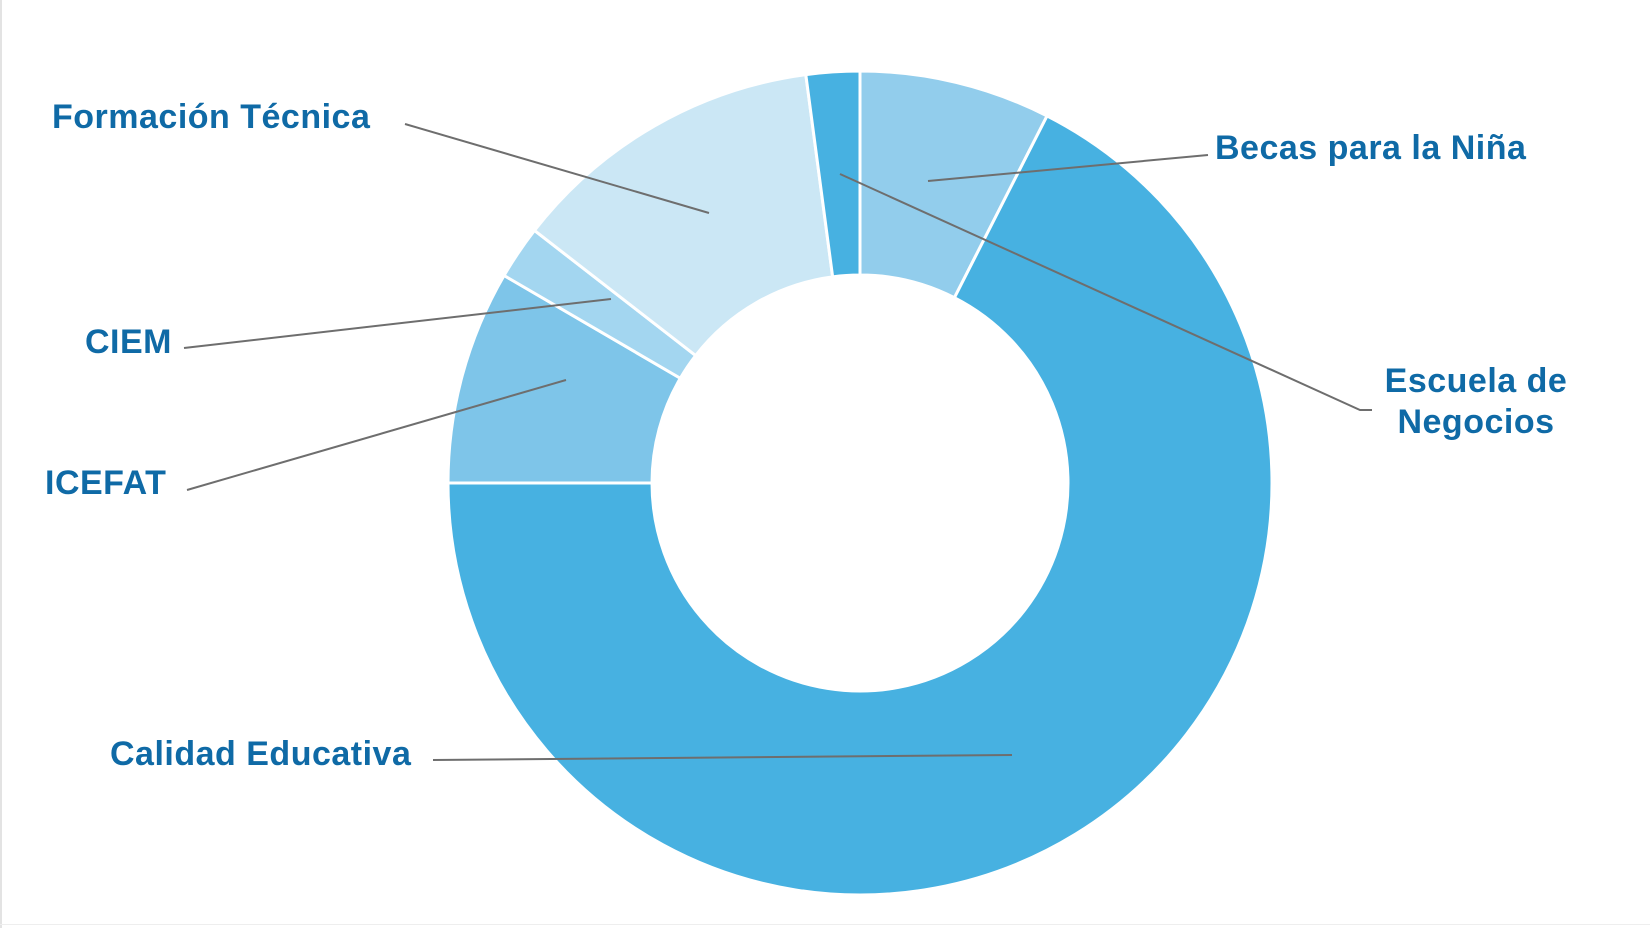 This screenshot has width=1650, height=928. I want to click on slice-escuela-de-negocios, so click(833, 174).